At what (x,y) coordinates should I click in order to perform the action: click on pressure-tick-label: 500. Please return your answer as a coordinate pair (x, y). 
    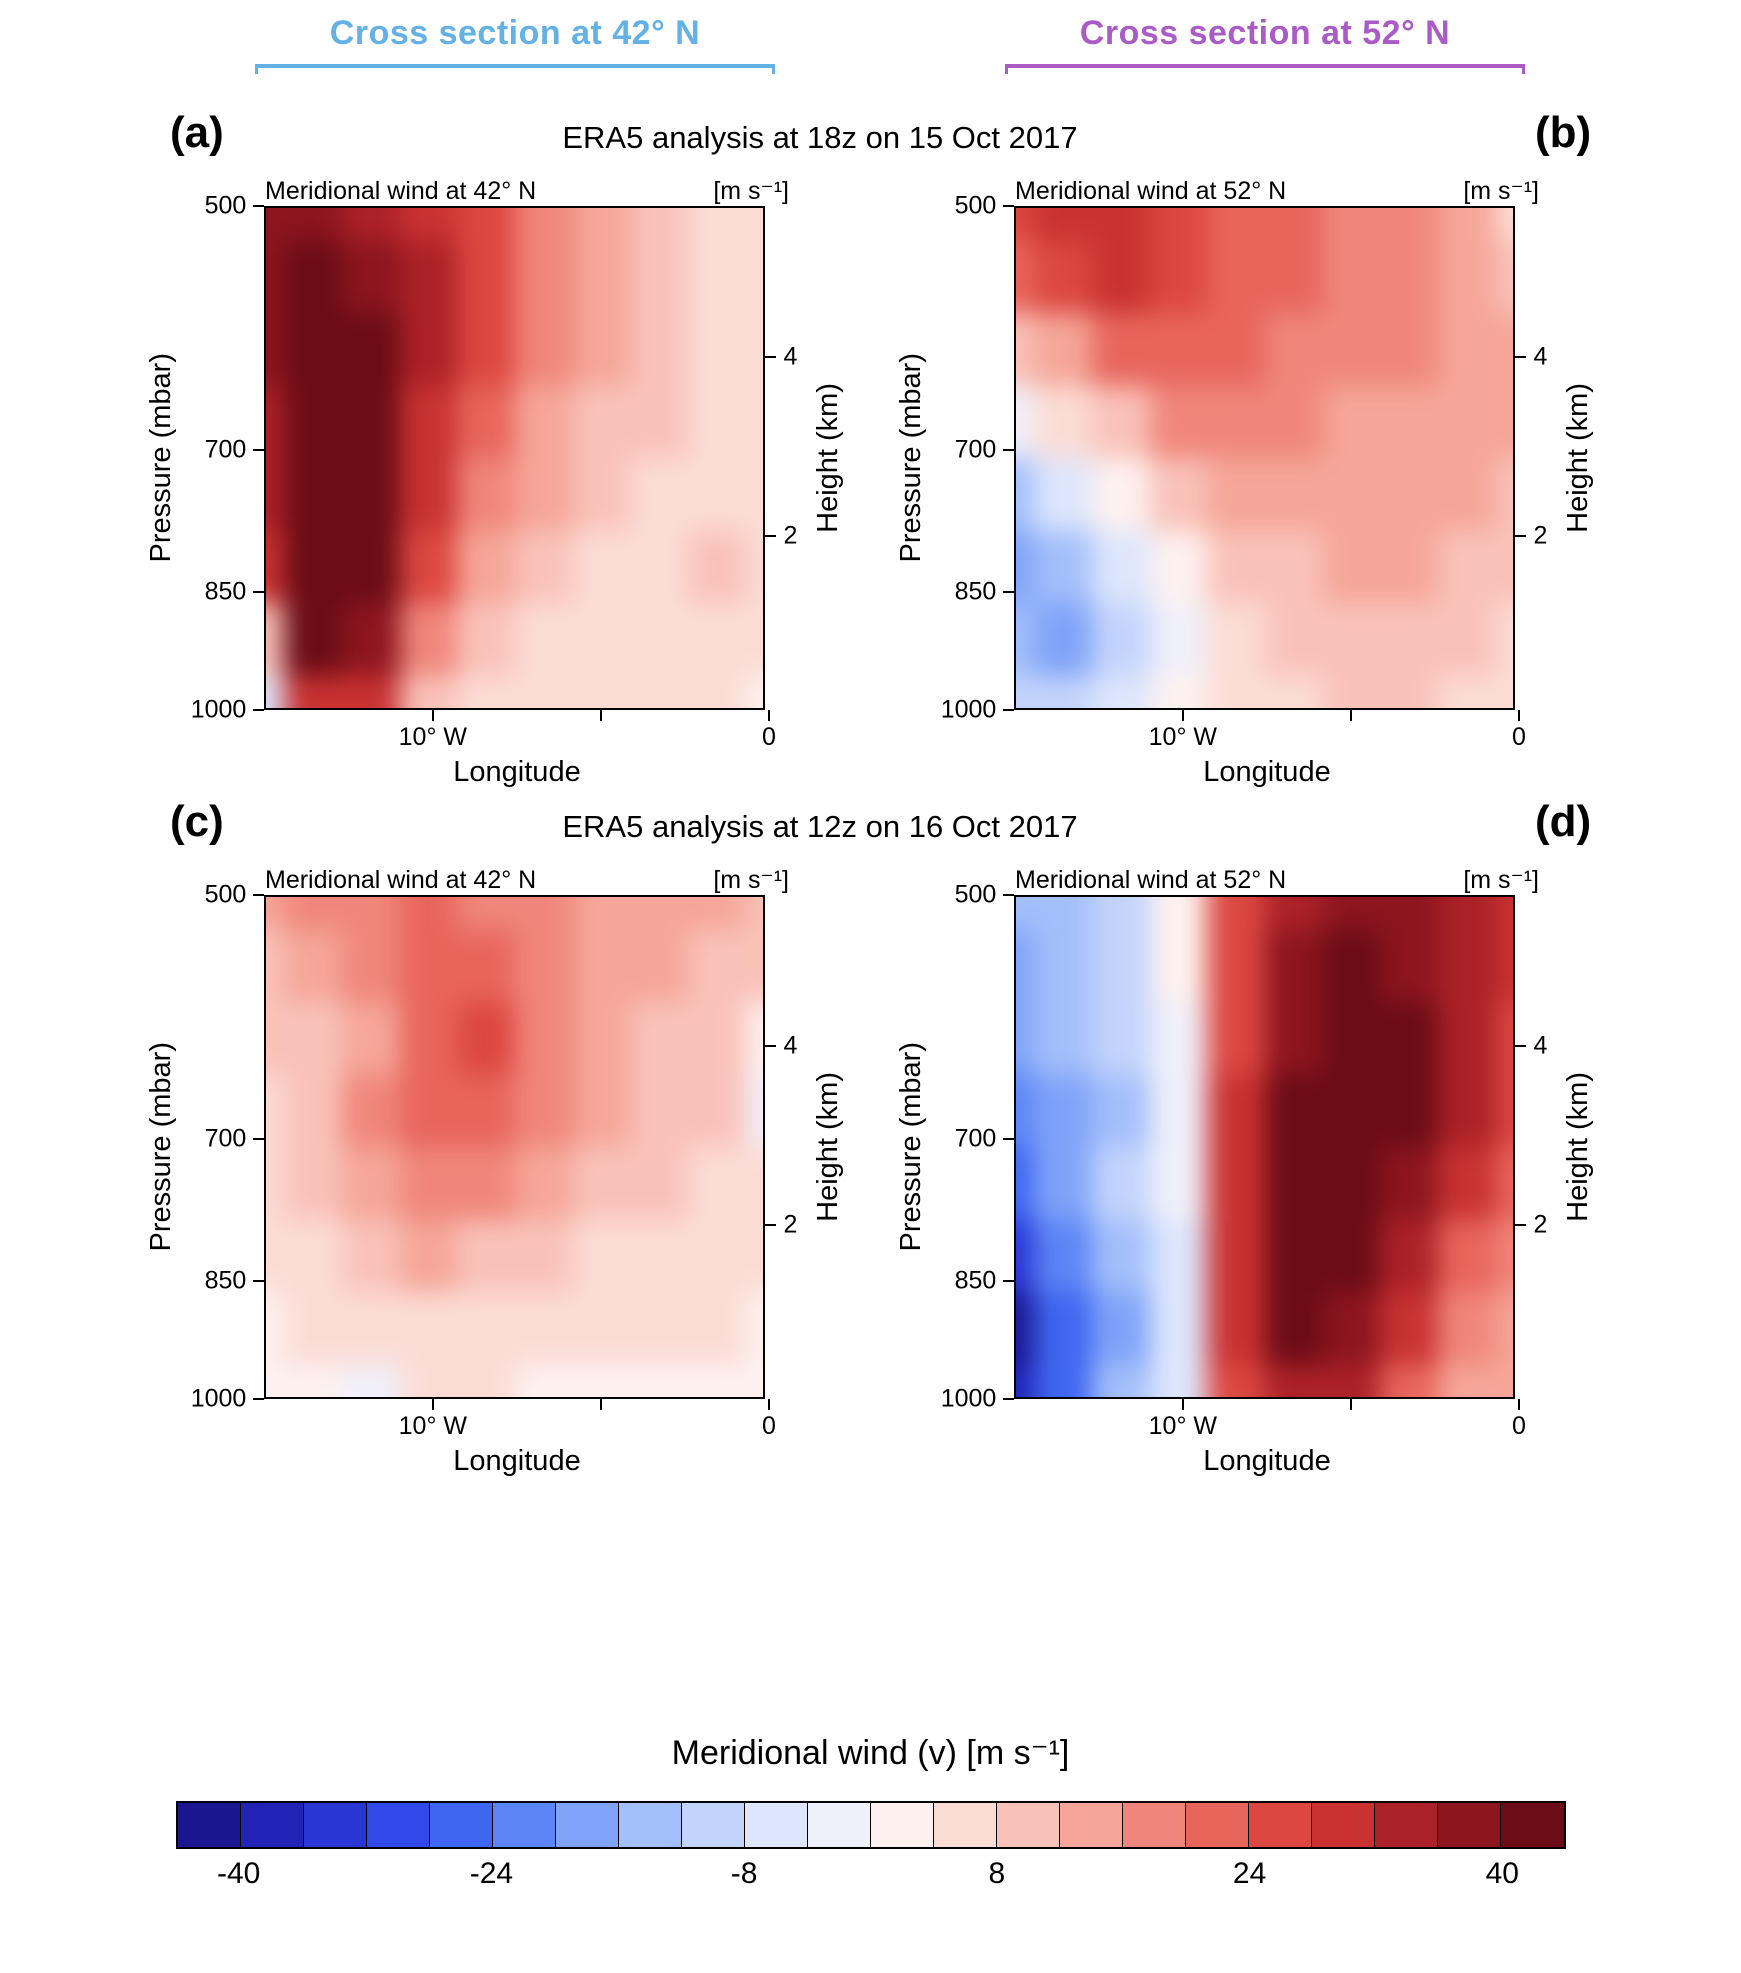
    Looking at the image, I should click on (225, 205).